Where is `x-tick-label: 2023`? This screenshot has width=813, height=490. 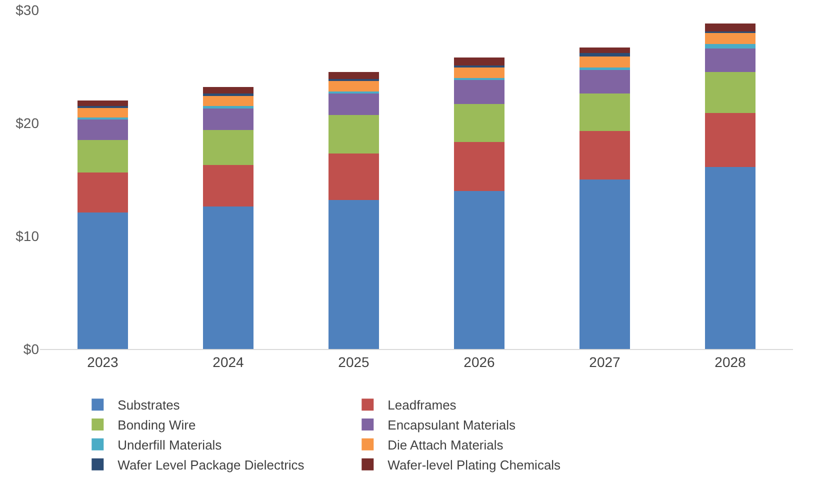 x-tick-label: 2023 is located at coordinates (103, 362).